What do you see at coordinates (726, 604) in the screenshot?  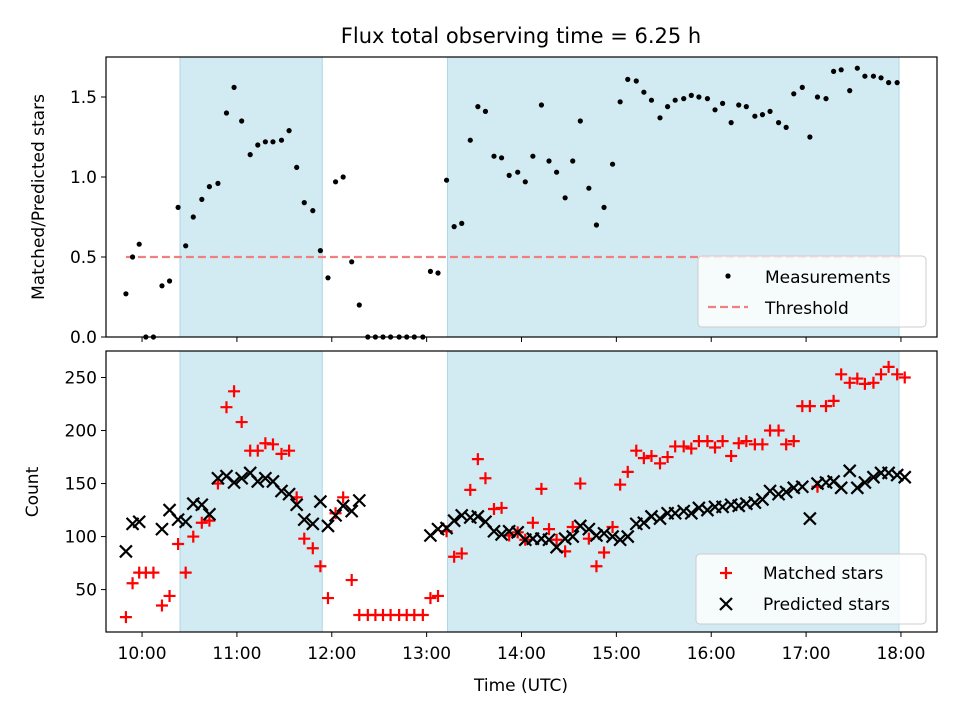 I see `legend-predicted-marker` at bounding box center [726, 604].